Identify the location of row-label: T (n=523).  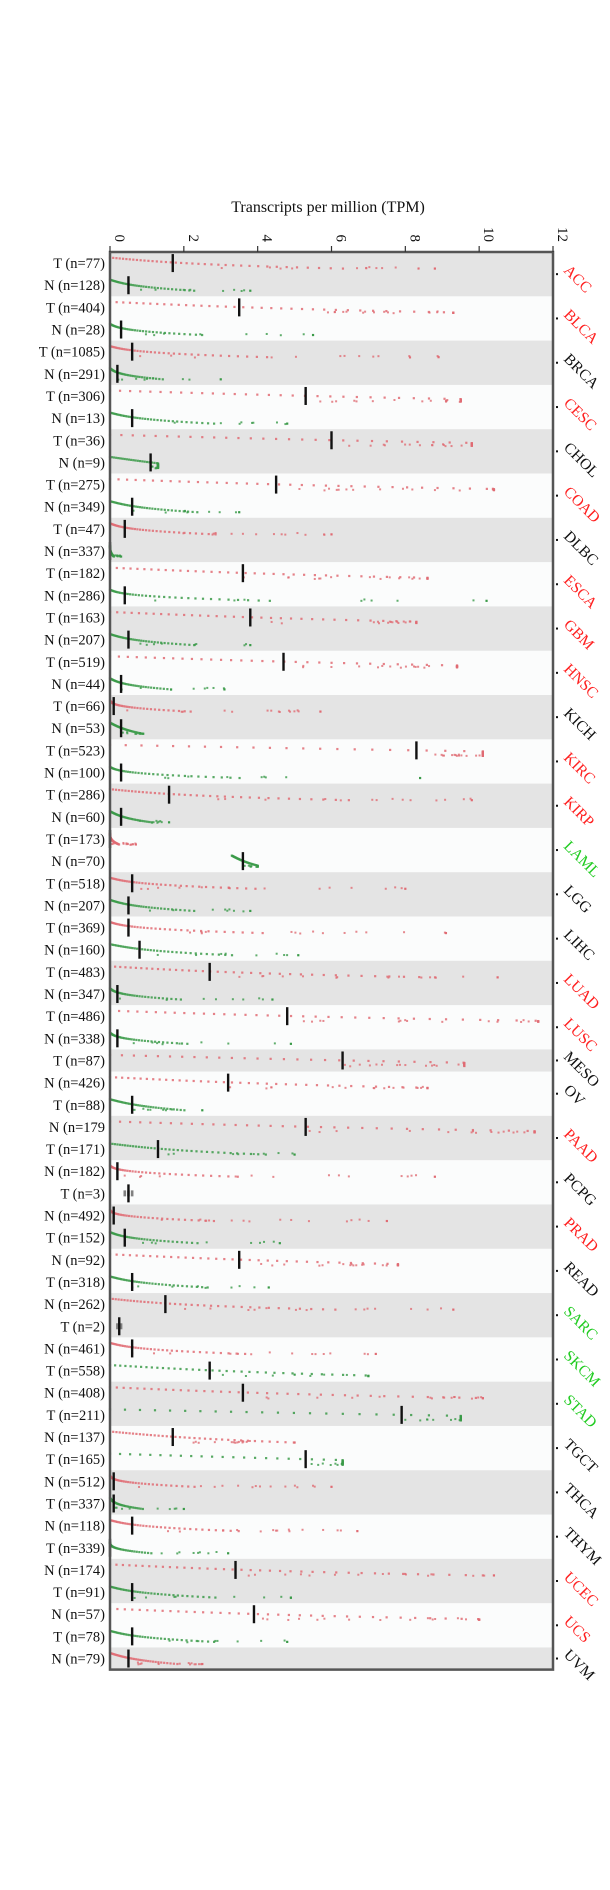
(75, 751).